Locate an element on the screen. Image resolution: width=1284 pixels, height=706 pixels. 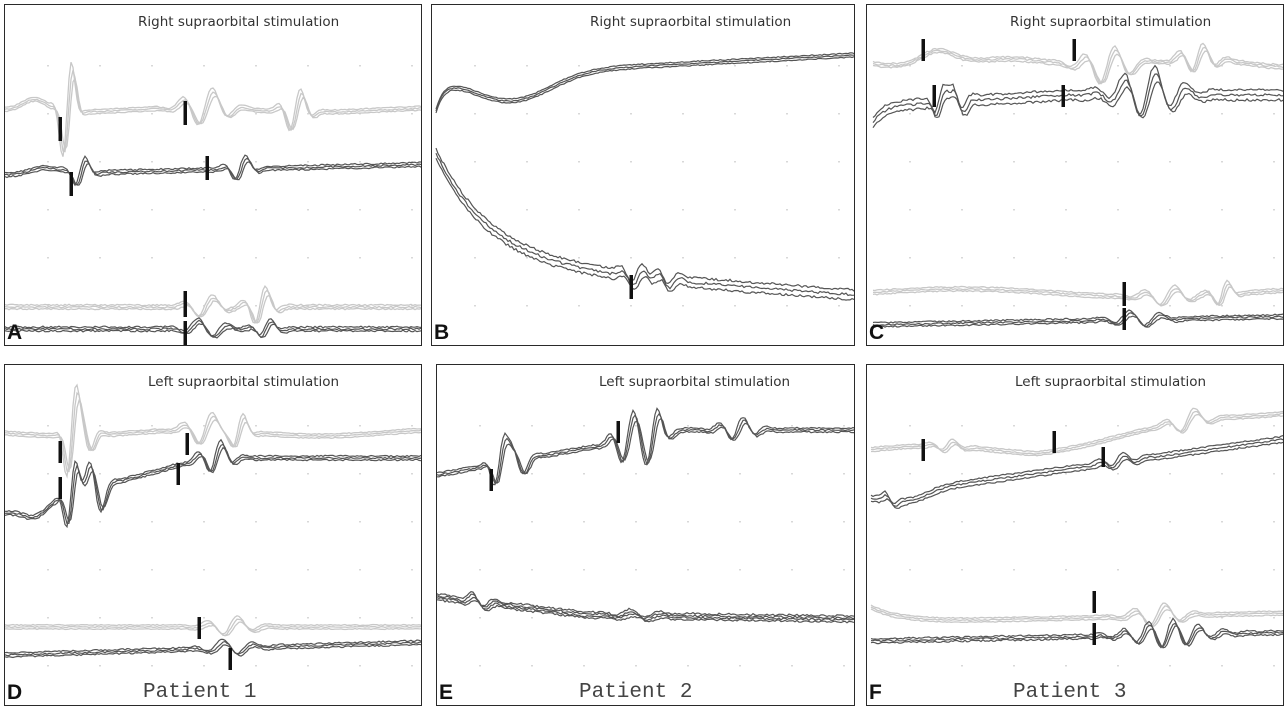
panel-f-patient: Patient 3 is located at coordinates (1070, 692).